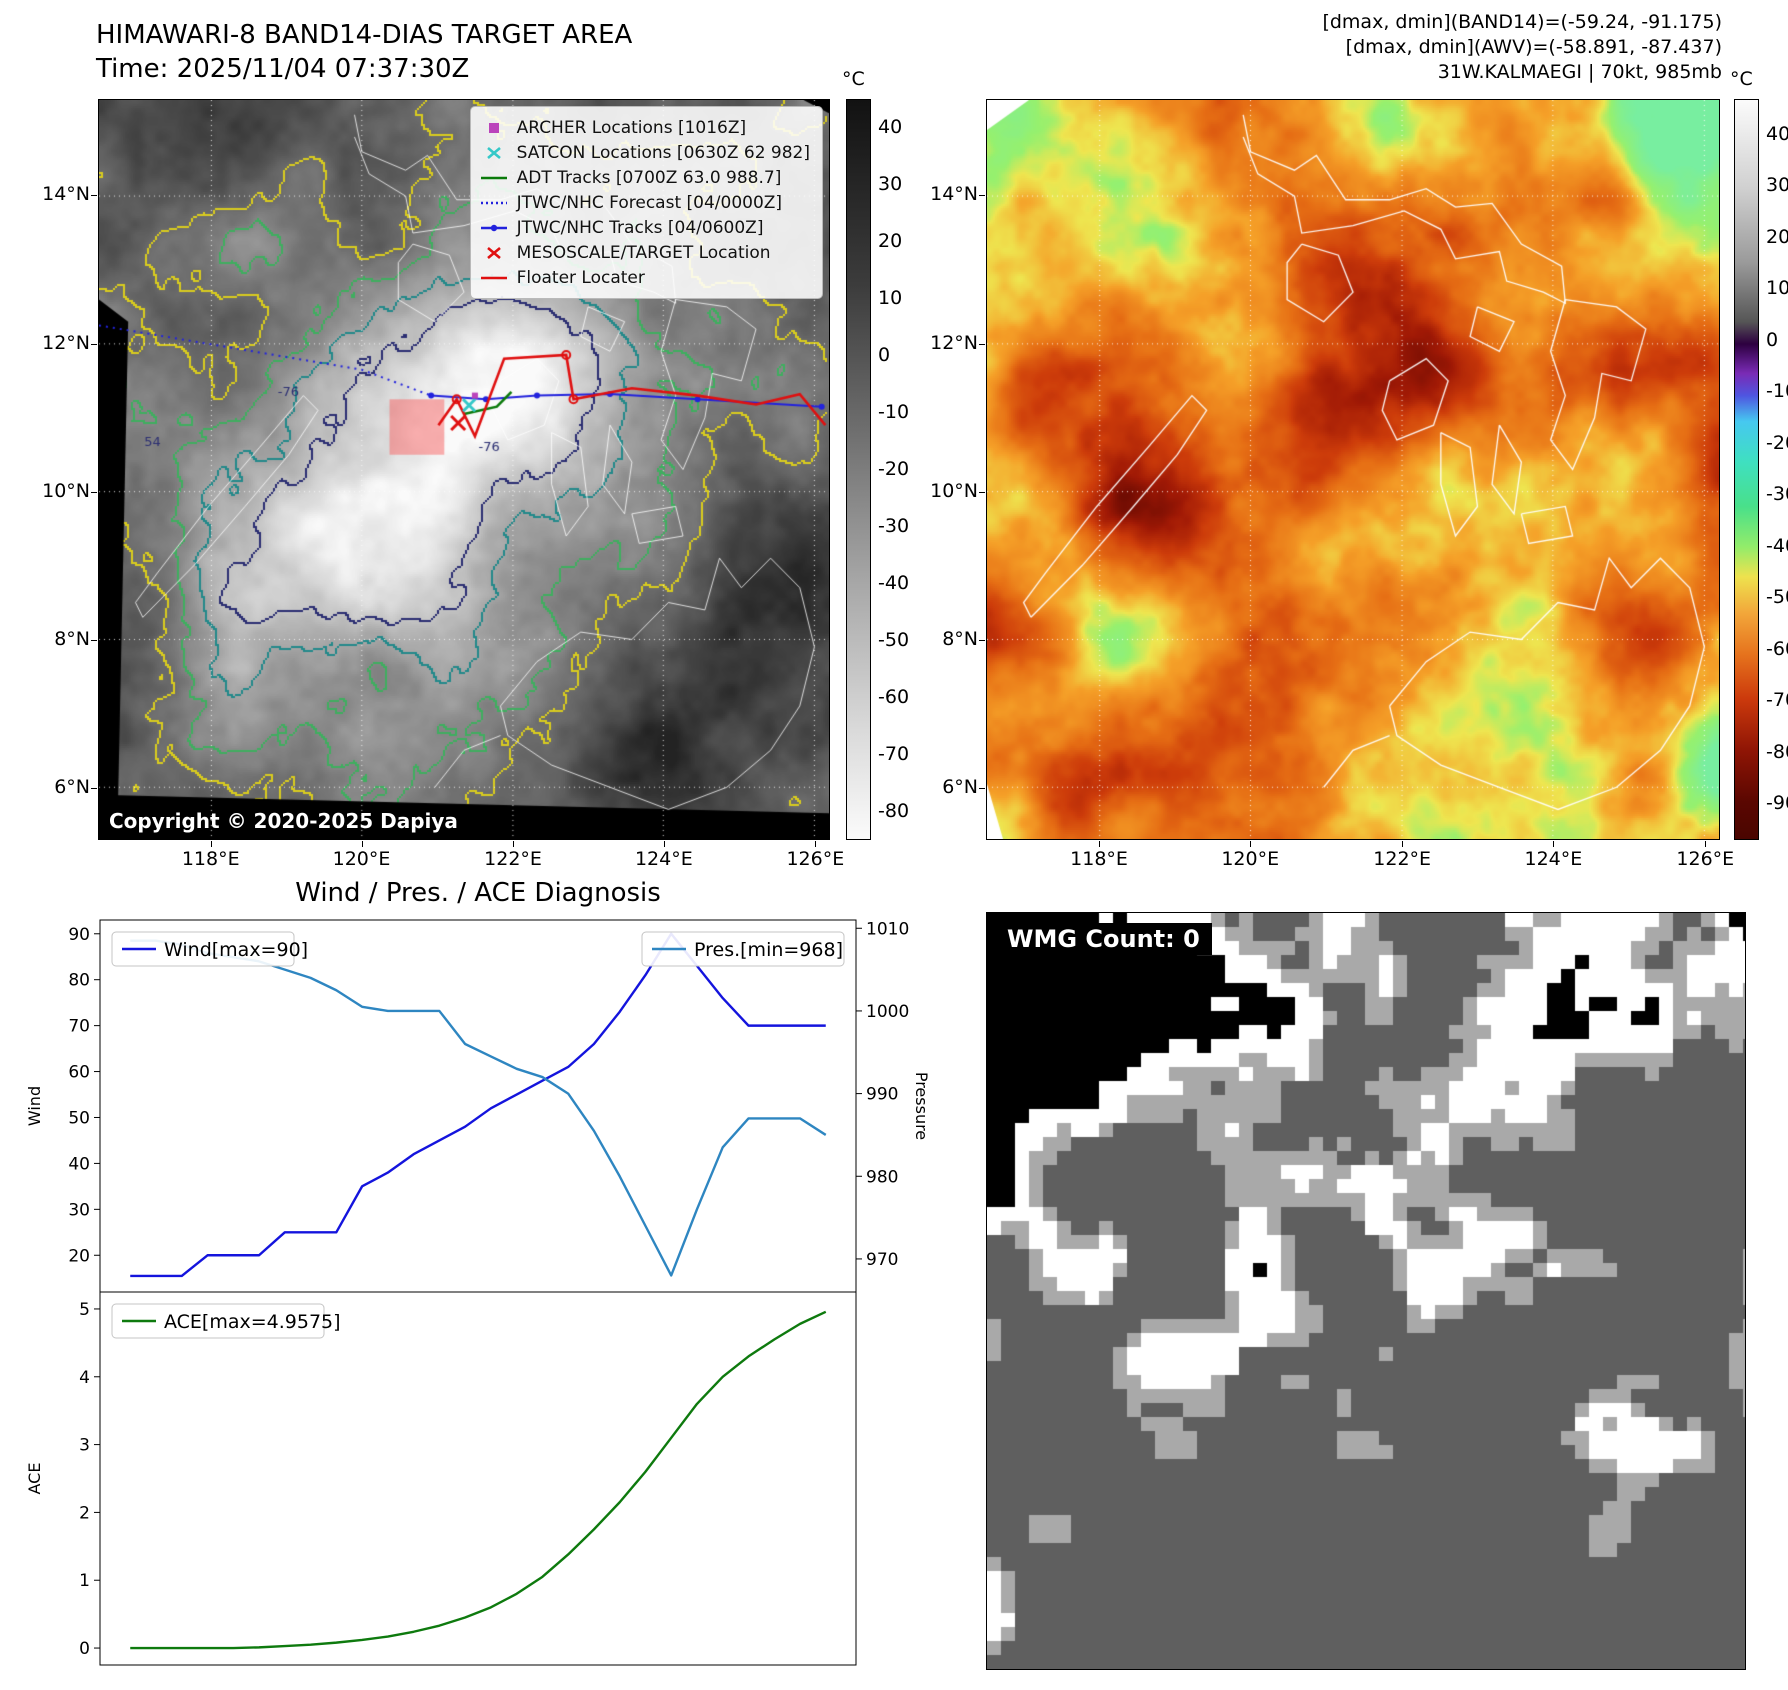  What do you see at coordinates (768, 950) in the screenshot?
I see `chart-legend-label: Pres.[min=968]` at bounding box center [768, 950].